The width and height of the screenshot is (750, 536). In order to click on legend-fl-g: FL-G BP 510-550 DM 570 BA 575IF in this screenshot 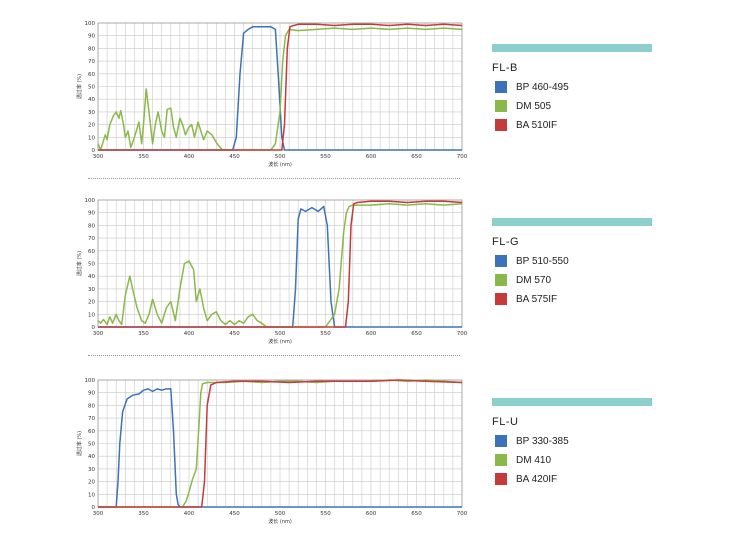, I will do `click(572, 261)`.